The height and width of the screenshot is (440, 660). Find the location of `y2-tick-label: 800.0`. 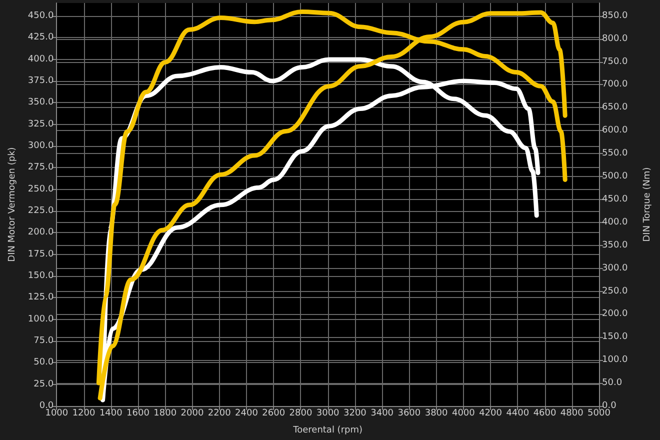

y2-tick-label: 800.0 is located at coordinates (615, 39).